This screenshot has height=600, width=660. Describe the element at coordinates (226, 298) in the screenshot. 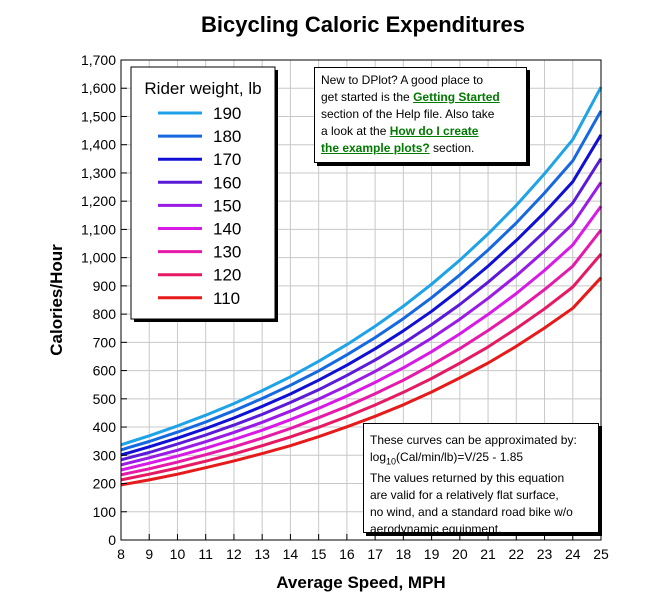

I see `legend-label-110: 110` at that location.